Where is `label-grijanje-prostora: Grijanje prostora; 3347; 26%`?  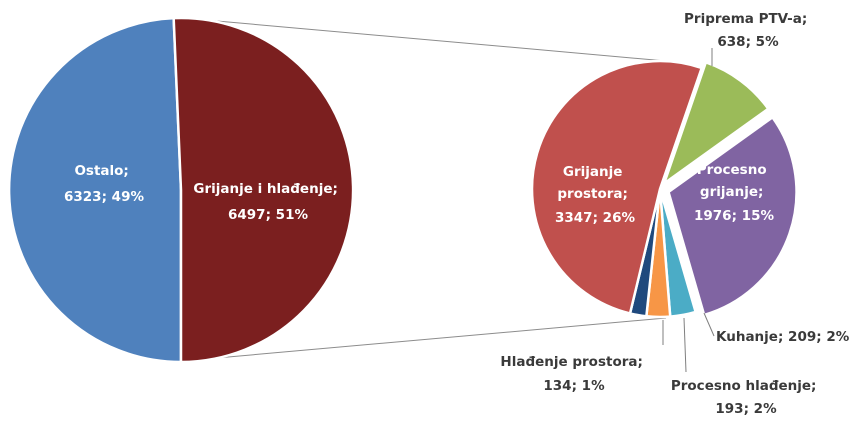
label-grijanje-prostora: Grijanje prostora; 3347; 26% is located at coordinates (595, 195).